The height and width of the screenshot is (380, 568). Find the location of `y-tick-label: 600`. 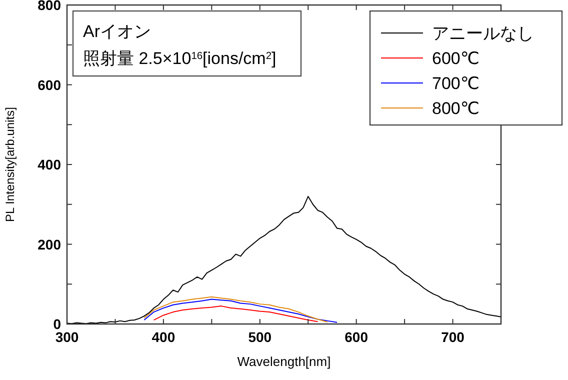

y-tick-label: 600 is located at coordinates (50, 84).